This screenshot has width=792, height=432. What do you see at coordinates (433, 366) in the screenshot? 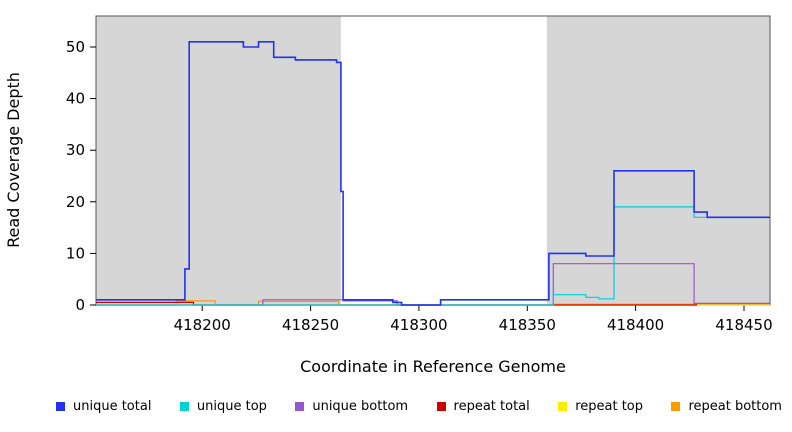
I see `x-axis-label: Coordinate in Reference Genome` at bounding box center [433, 366].